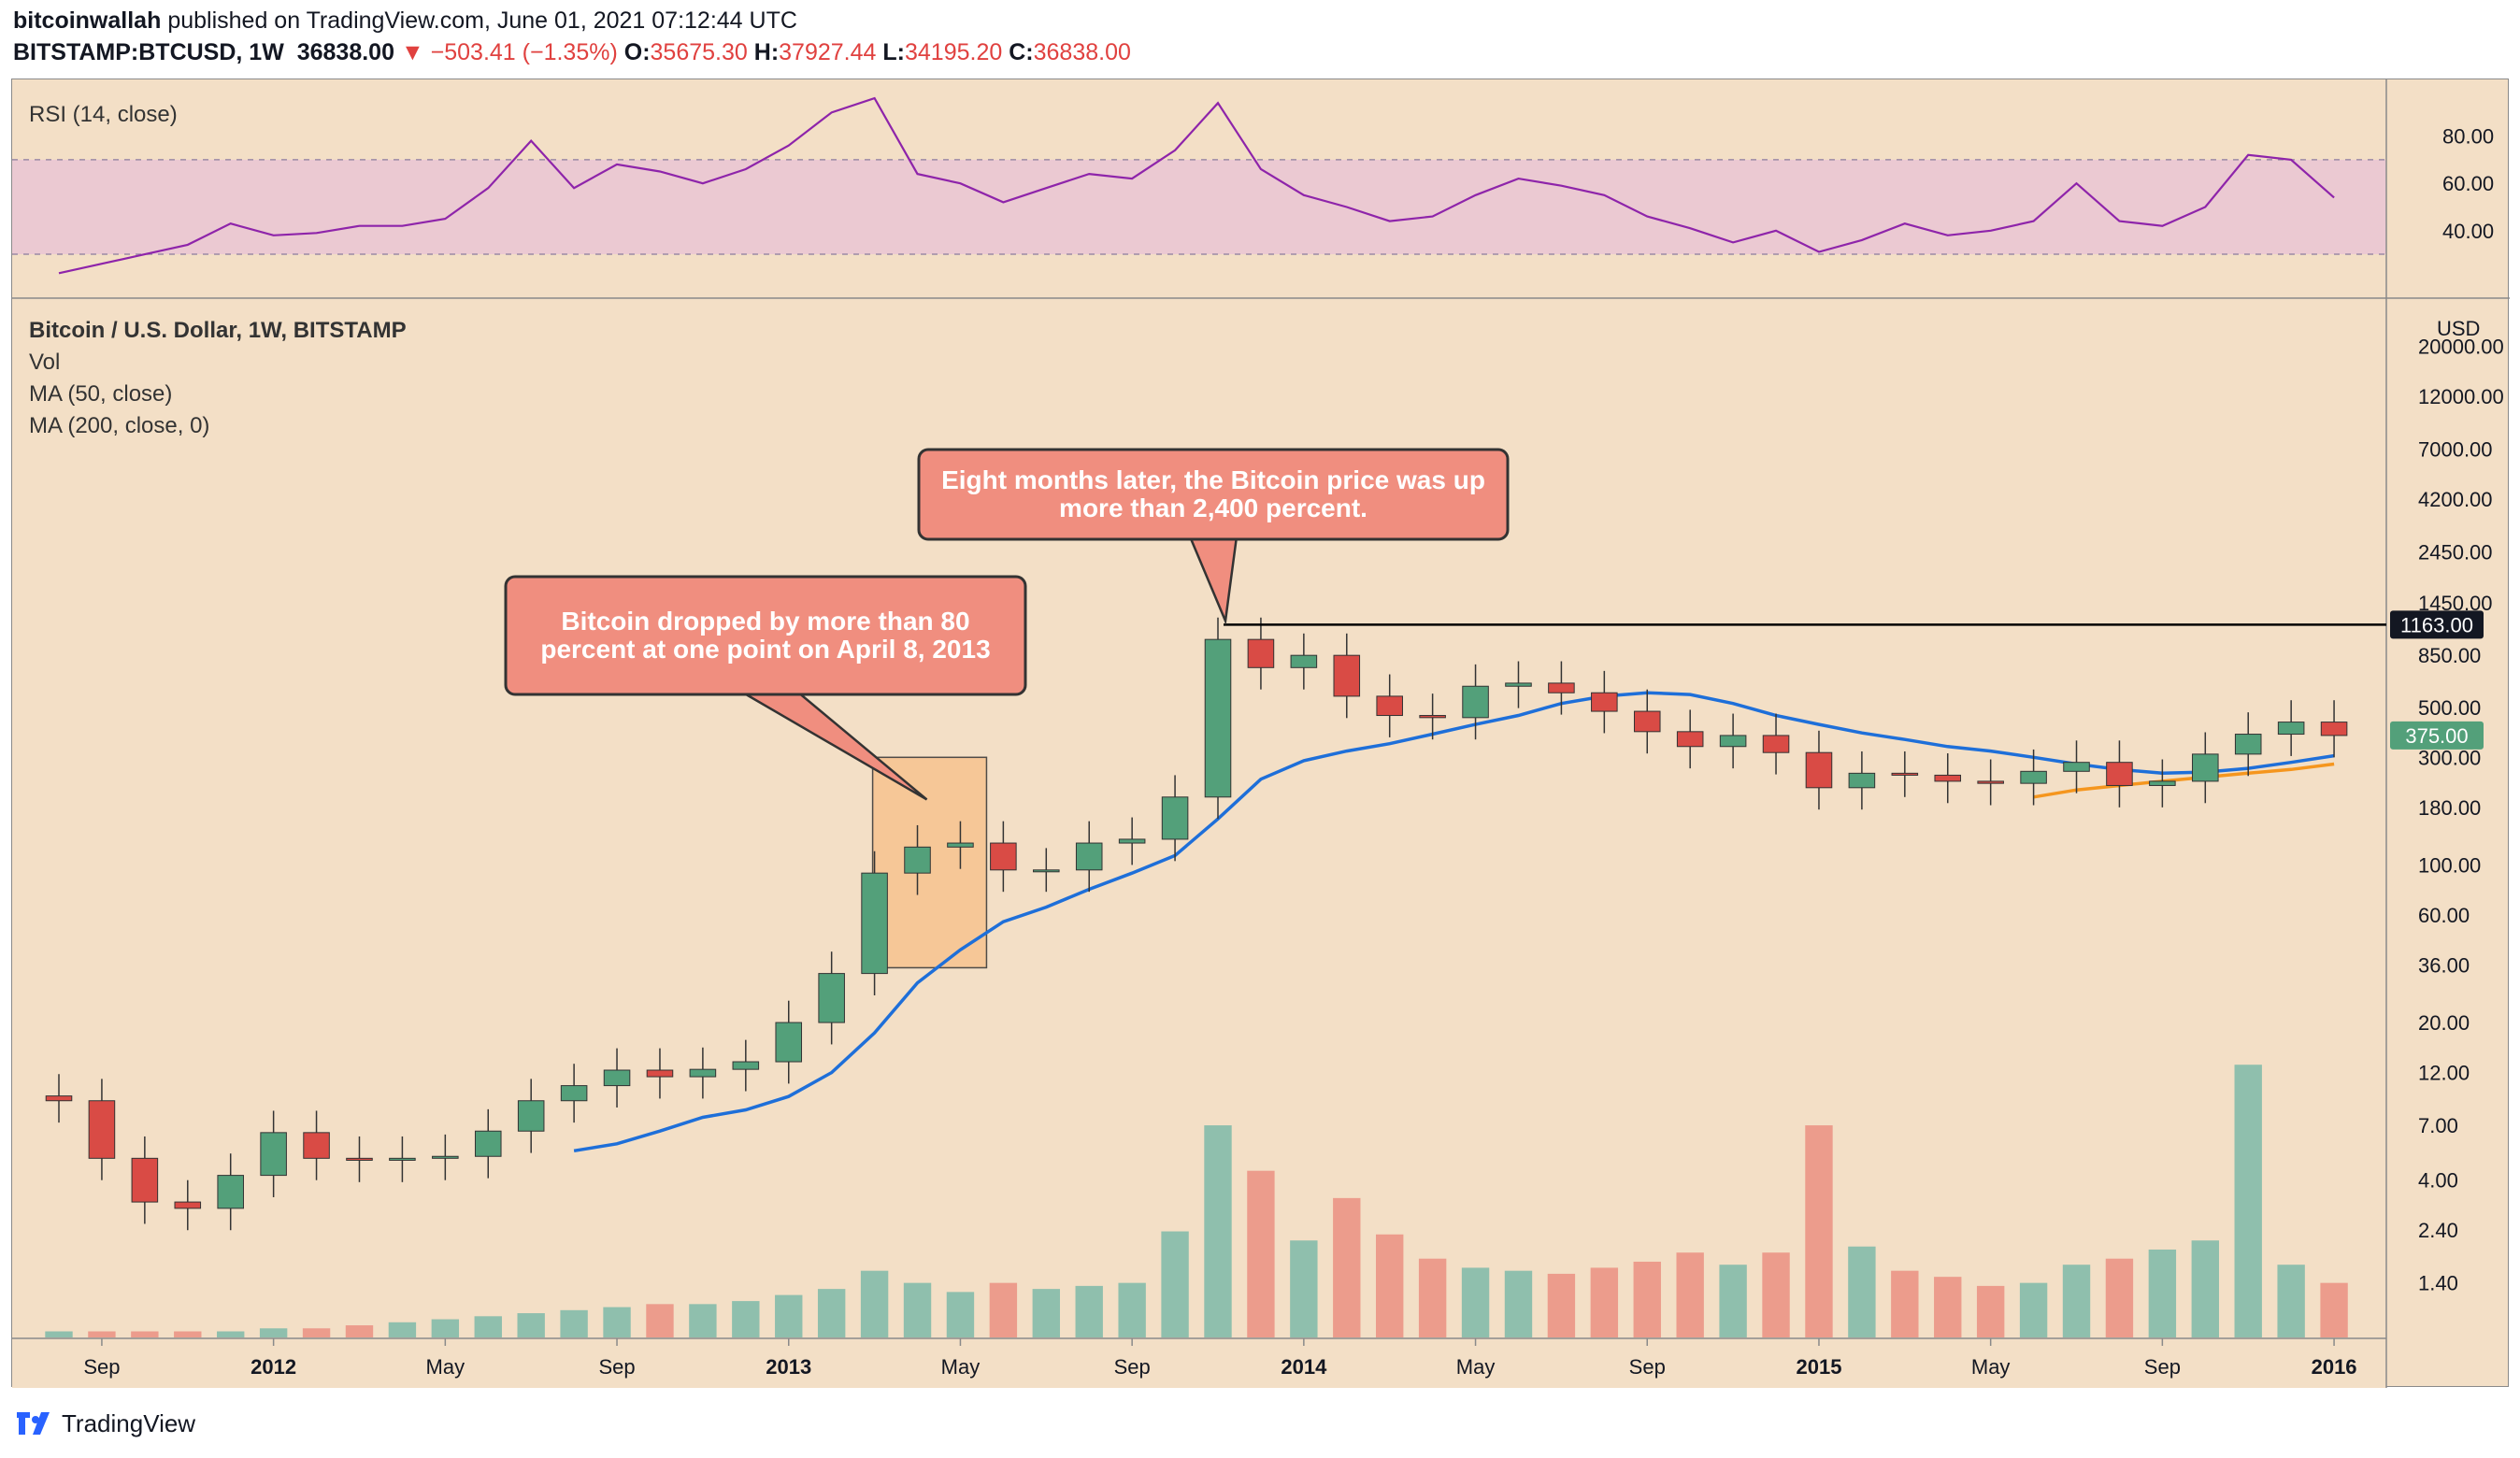 The height and width of the screenshot is (1458, 2520). I want to click on last-price-tag-bg, so click(2437, 735).